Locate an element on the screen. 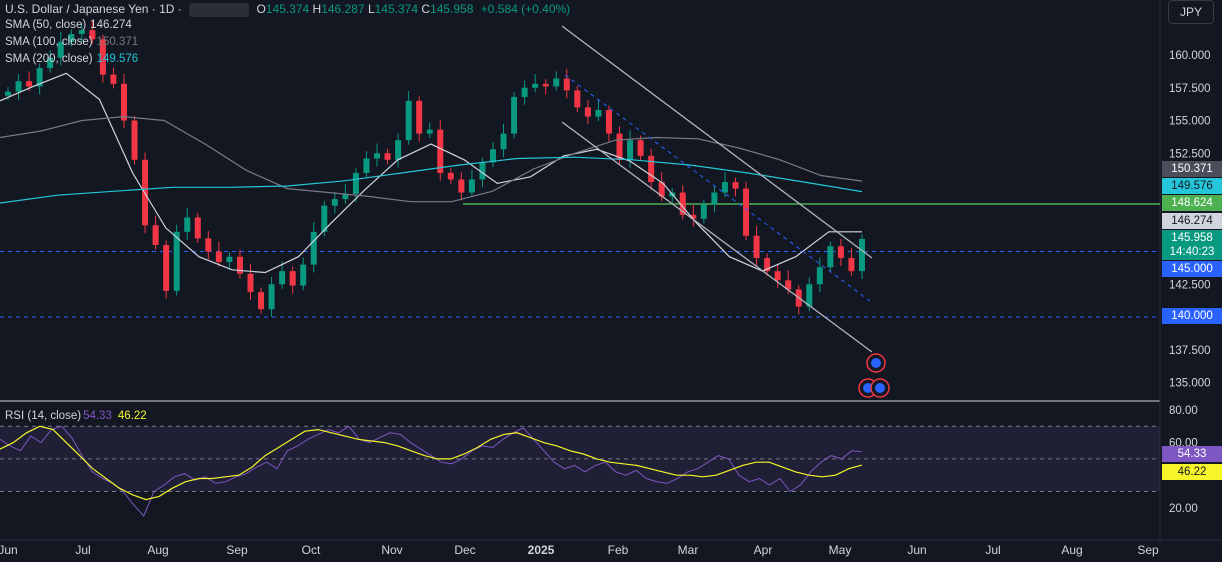 The width and height of the screenshot is (1222, 562). price-label-sma50: 146.274 is located at coordinates (1192, 220).